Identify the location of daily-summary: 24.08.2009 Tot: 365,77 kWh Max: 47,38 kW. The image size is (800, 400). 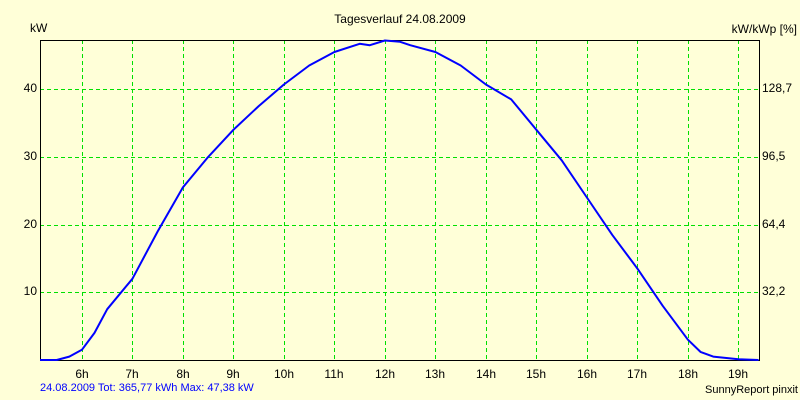
(147, 388).